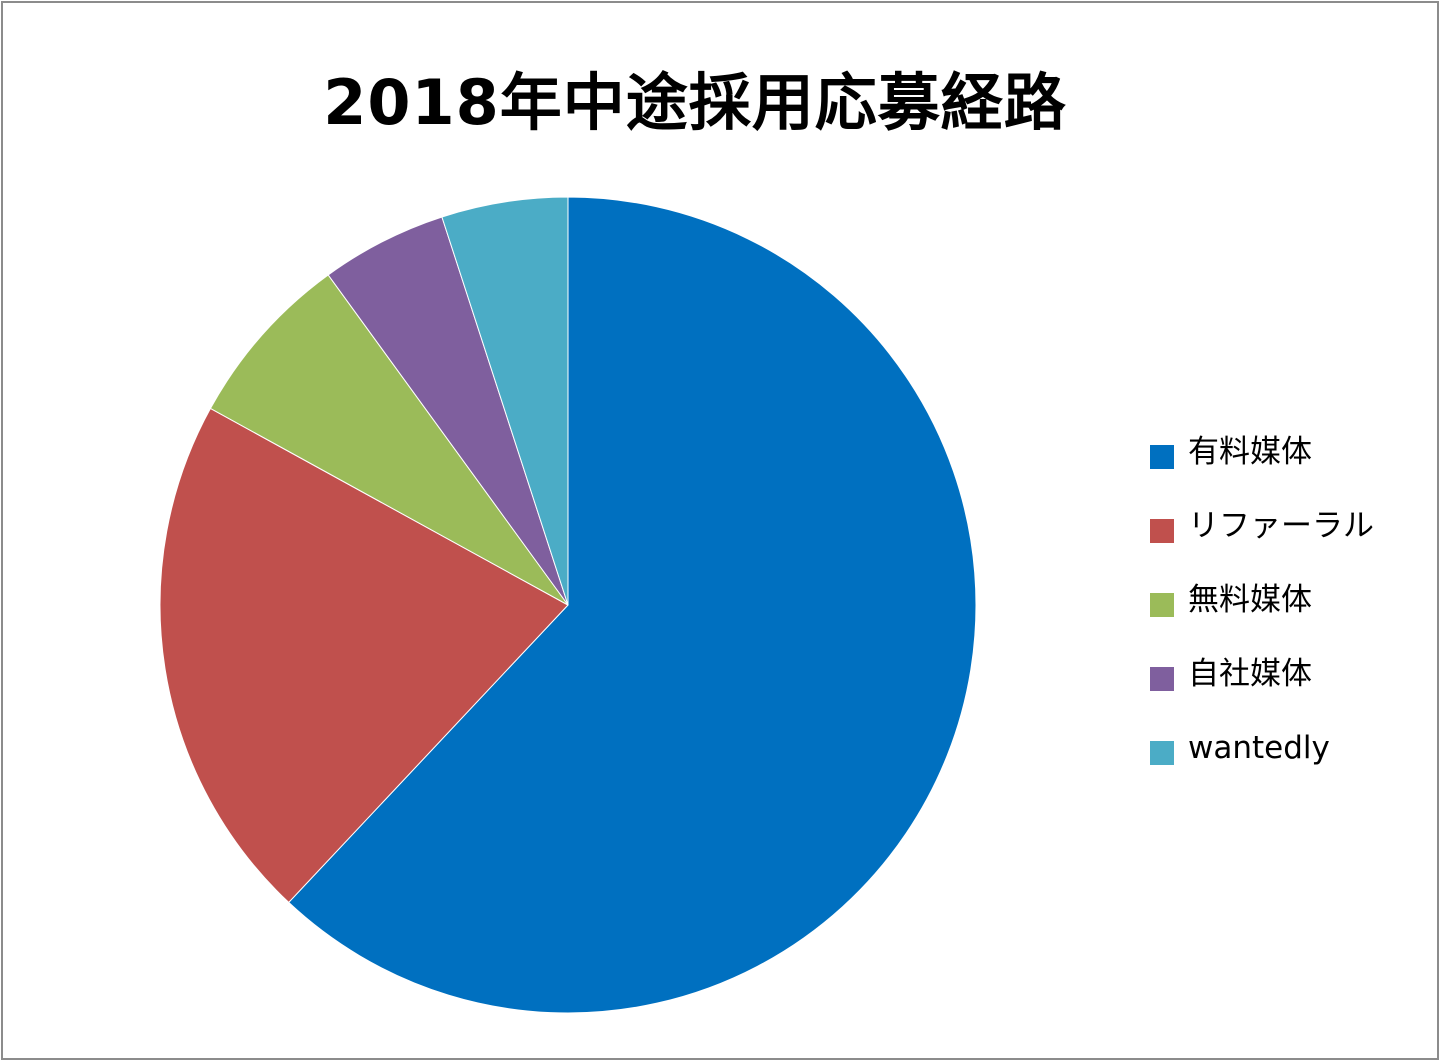 The image size is (1440, 1061). Describe the element at coordinates (1259, 748) in the screenshot. I see `legend-label-4: wantedly` at that location.